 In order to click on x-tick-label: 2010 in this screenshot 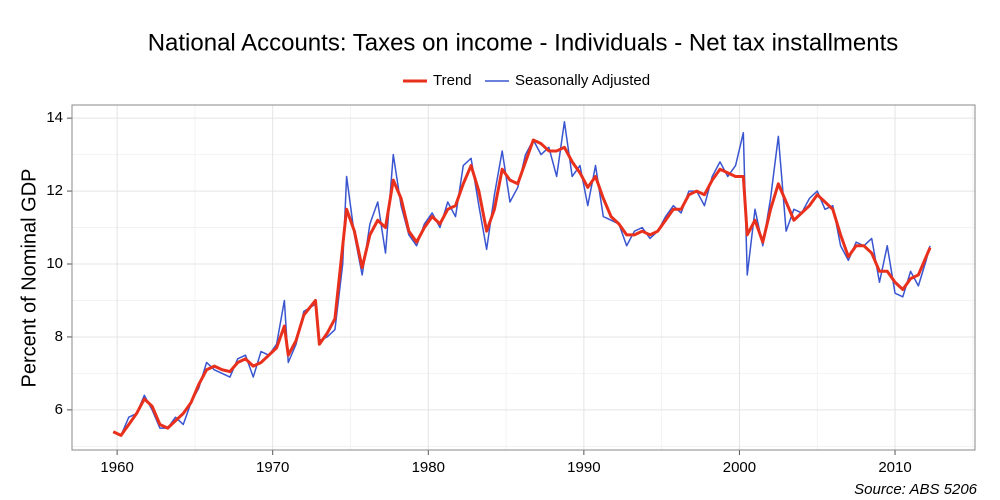, I will do `click(894, 467)`.